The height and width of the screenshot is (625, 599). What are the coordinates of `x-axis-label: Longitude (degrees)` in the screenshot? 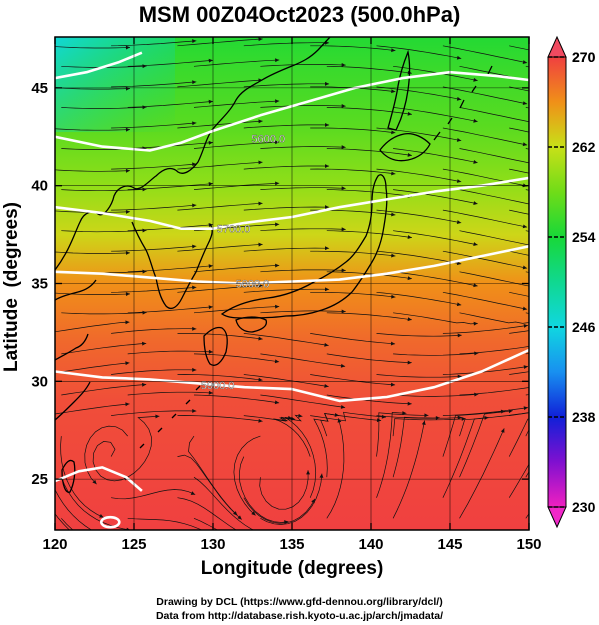 It's located at (292, 568).